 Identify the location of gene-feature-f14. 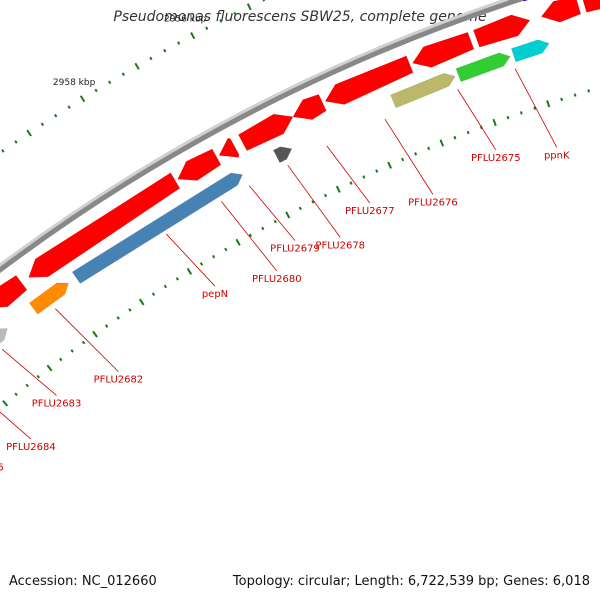
(591, 6).